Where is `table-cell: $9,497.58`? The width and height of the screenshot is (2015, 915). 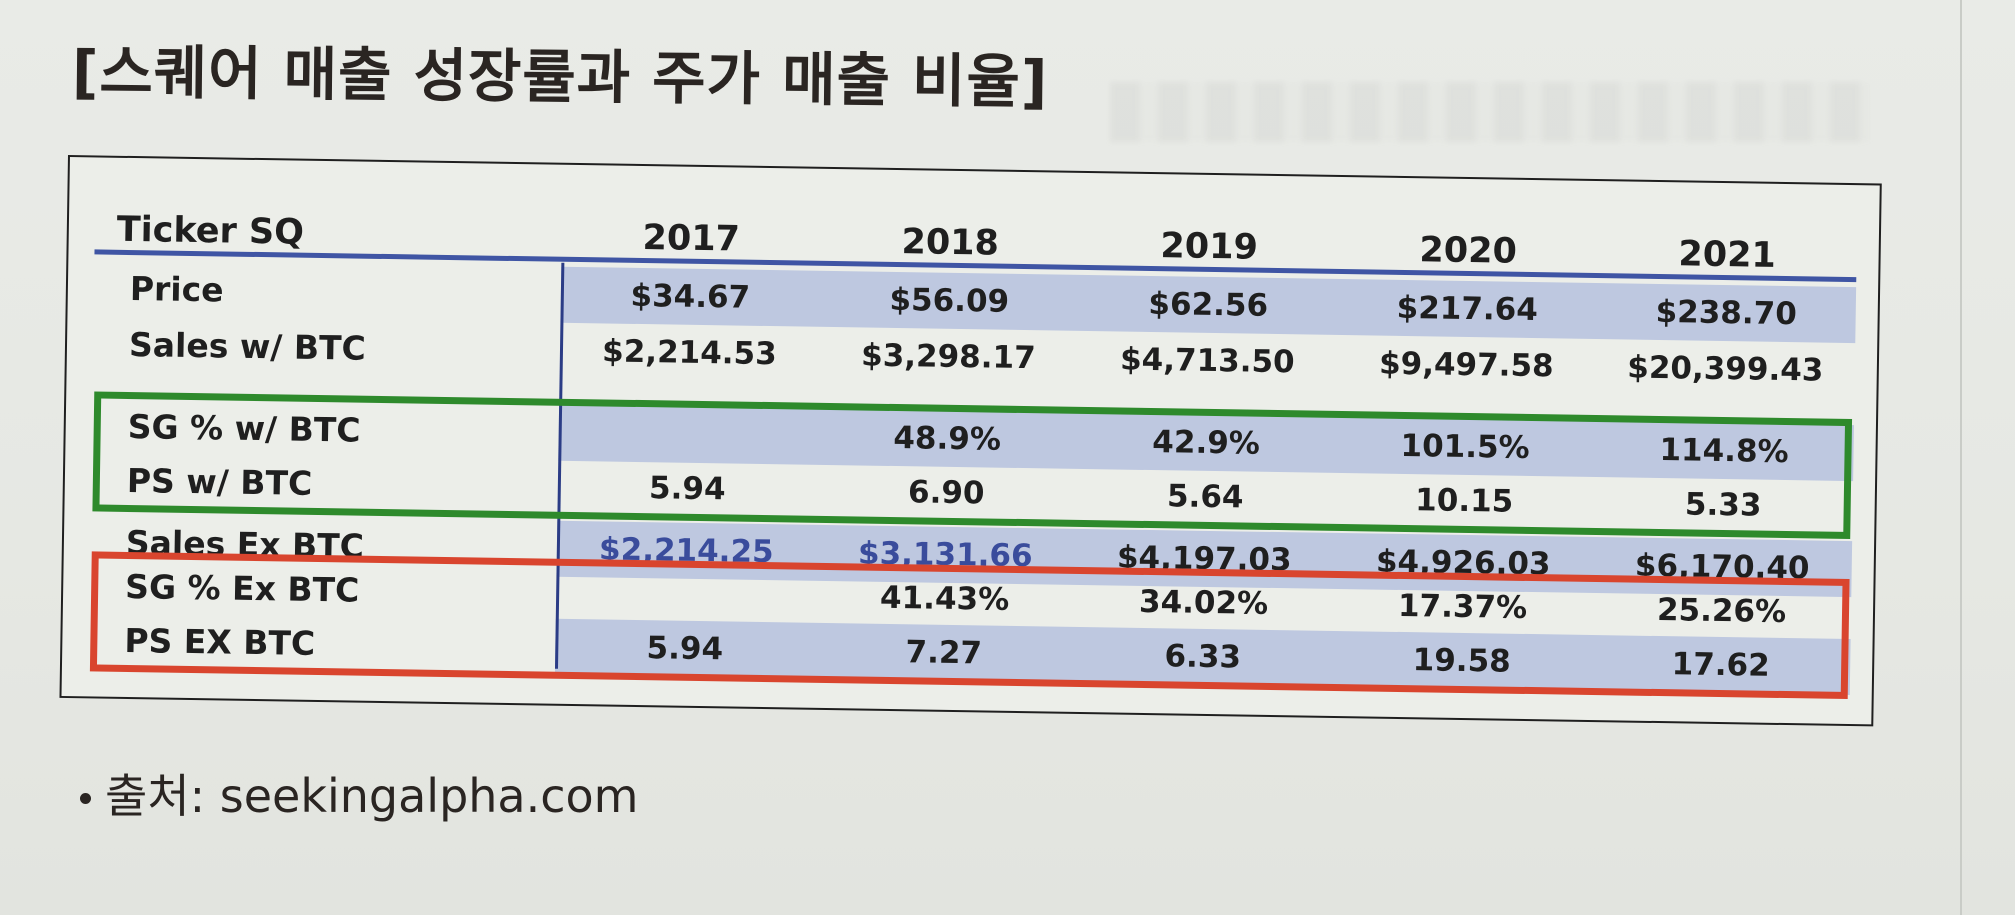
table-cell: $9,497.58 is located at coordinates (1466, 365).